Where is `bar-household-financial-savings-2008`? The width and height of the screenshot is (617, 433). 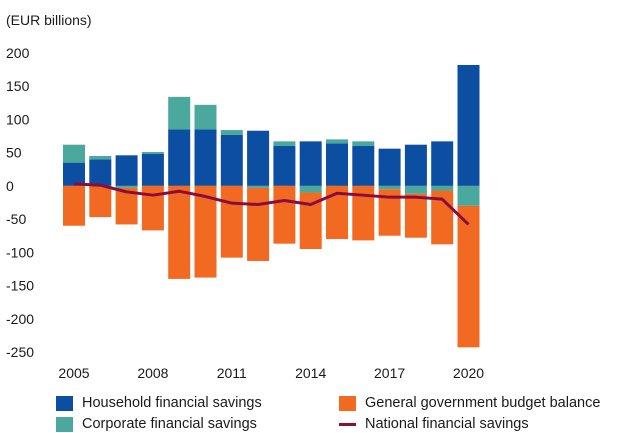
bar-household-financial-savings-2008 is located at coordinates (152, 169).